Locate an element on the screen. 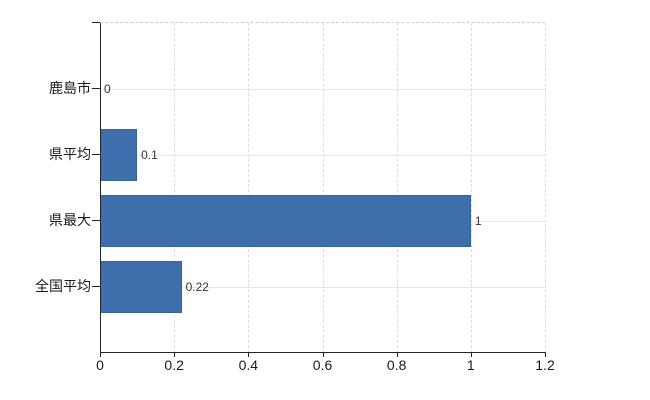  bar-value-label: 0 is located at coordinates (107, 89).